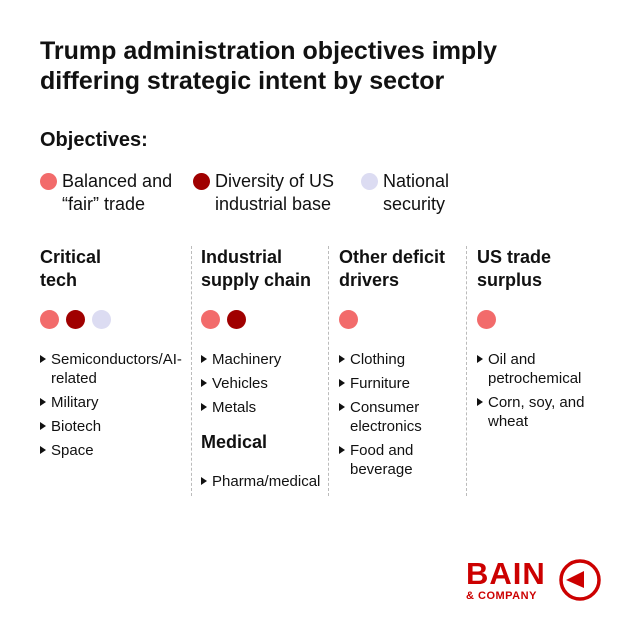 The width and height of the screenshot is (640, 640). I want to click on item: Corn, soy, and wheat, so click(540, 412).